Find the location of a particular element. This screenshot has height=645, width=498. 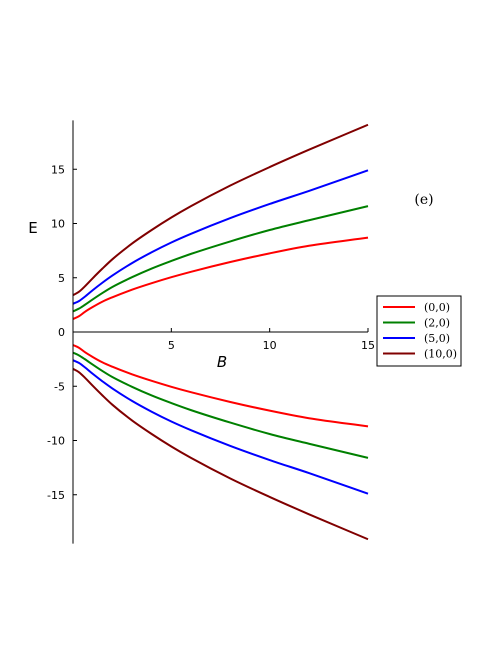

x-tick-label: 10 is located at coordinates (270, 345).